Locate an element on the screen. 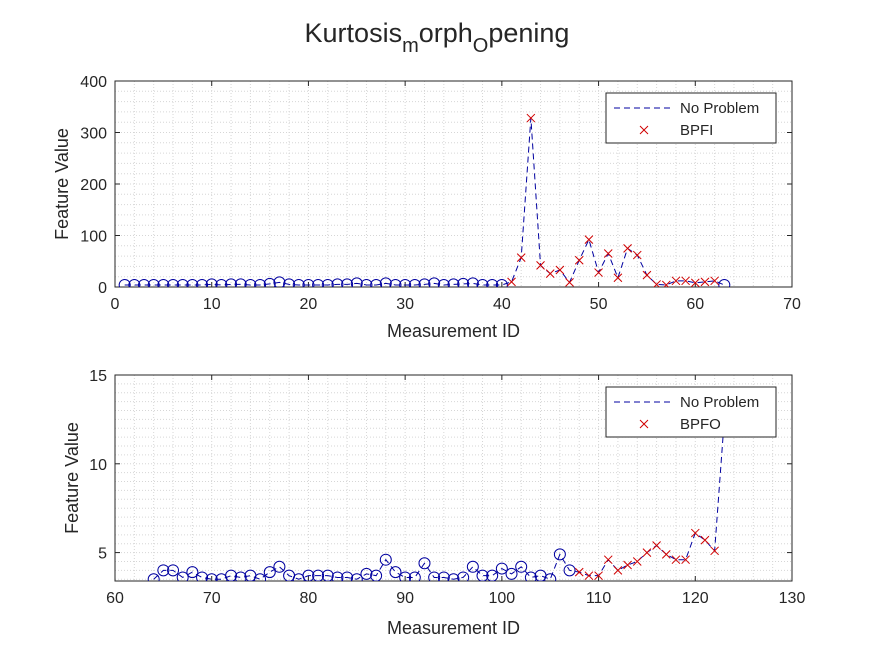 The height and width of the screenshot is (661, 875). x-tick-label: 10 is located at coordinates (212, 304).